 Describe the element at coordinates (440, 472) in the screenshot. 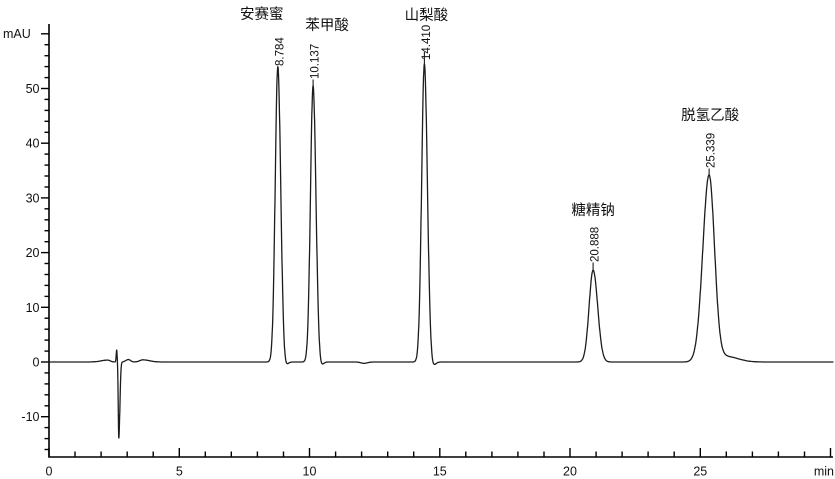

I see `x-tick-label: 15` at that location.